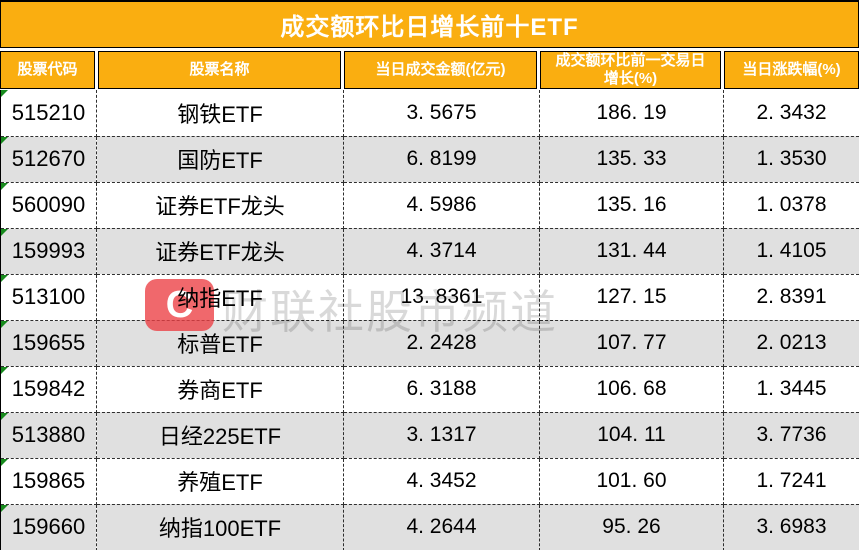  I want to click on cell-turnover-amount: 2. 2428, so click(441, 343).